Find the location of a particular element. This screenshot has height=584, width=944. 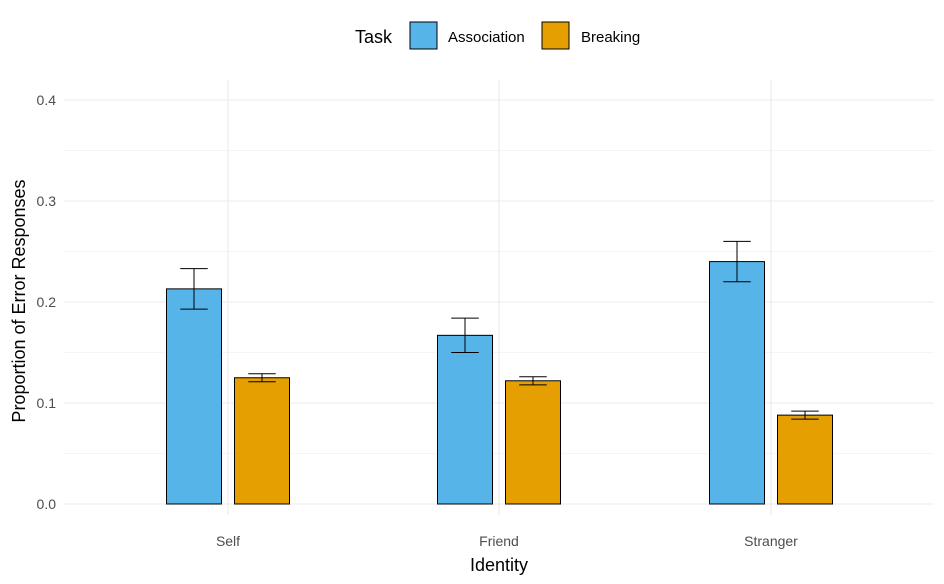

legend-swatch-association is located at coordinates (423, 35).